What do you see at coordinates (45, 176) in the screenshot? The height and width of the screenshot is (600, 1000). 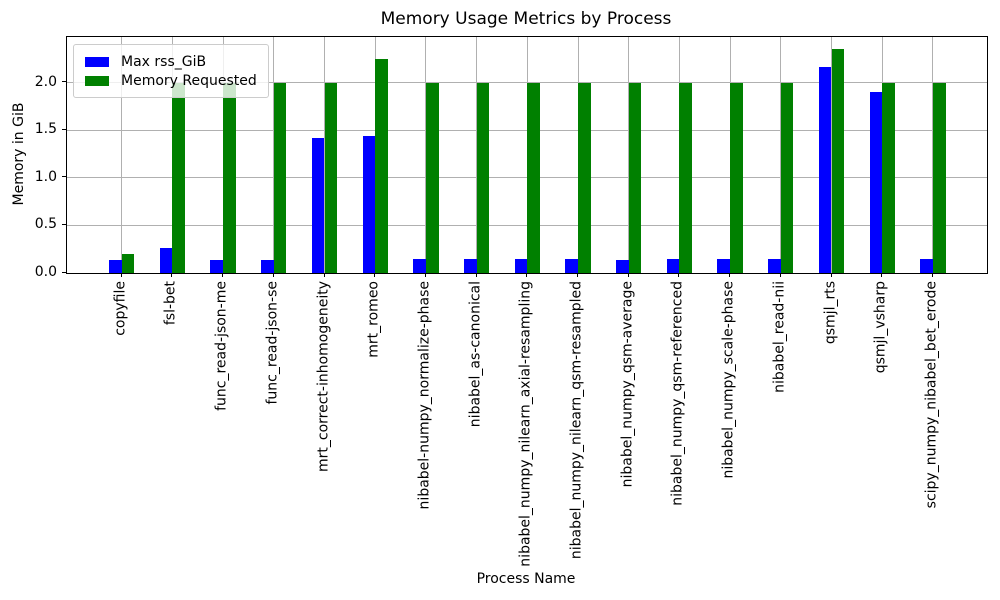 I see `y-tick-label: 1.0` at bounding box center [45, 176].